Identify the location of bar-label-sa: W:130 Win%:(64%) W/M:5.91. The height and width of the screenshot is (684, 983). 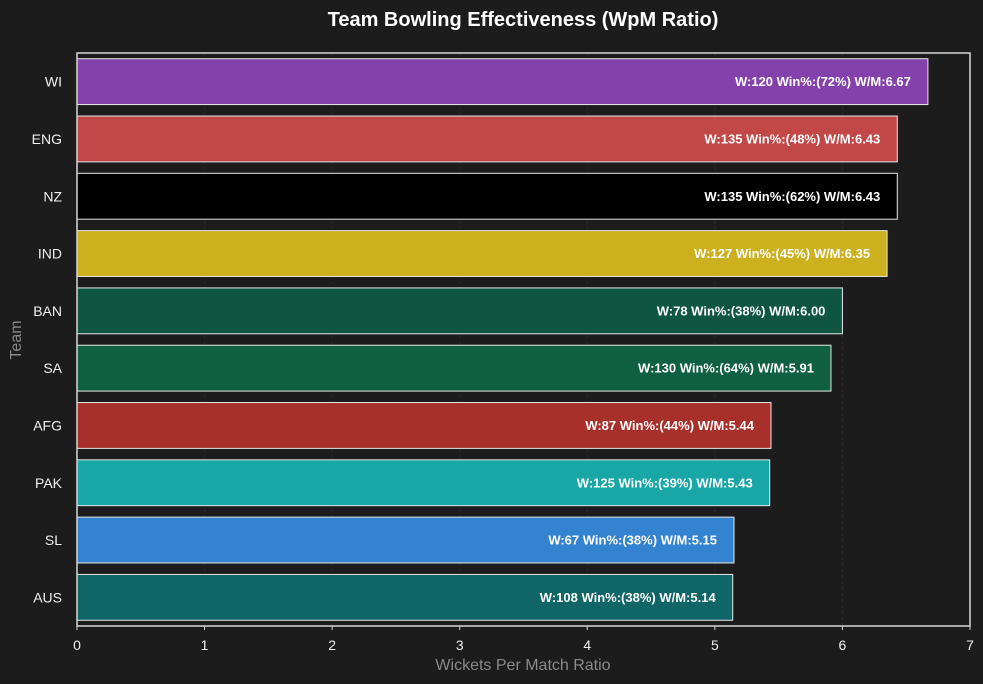
(726, 368).